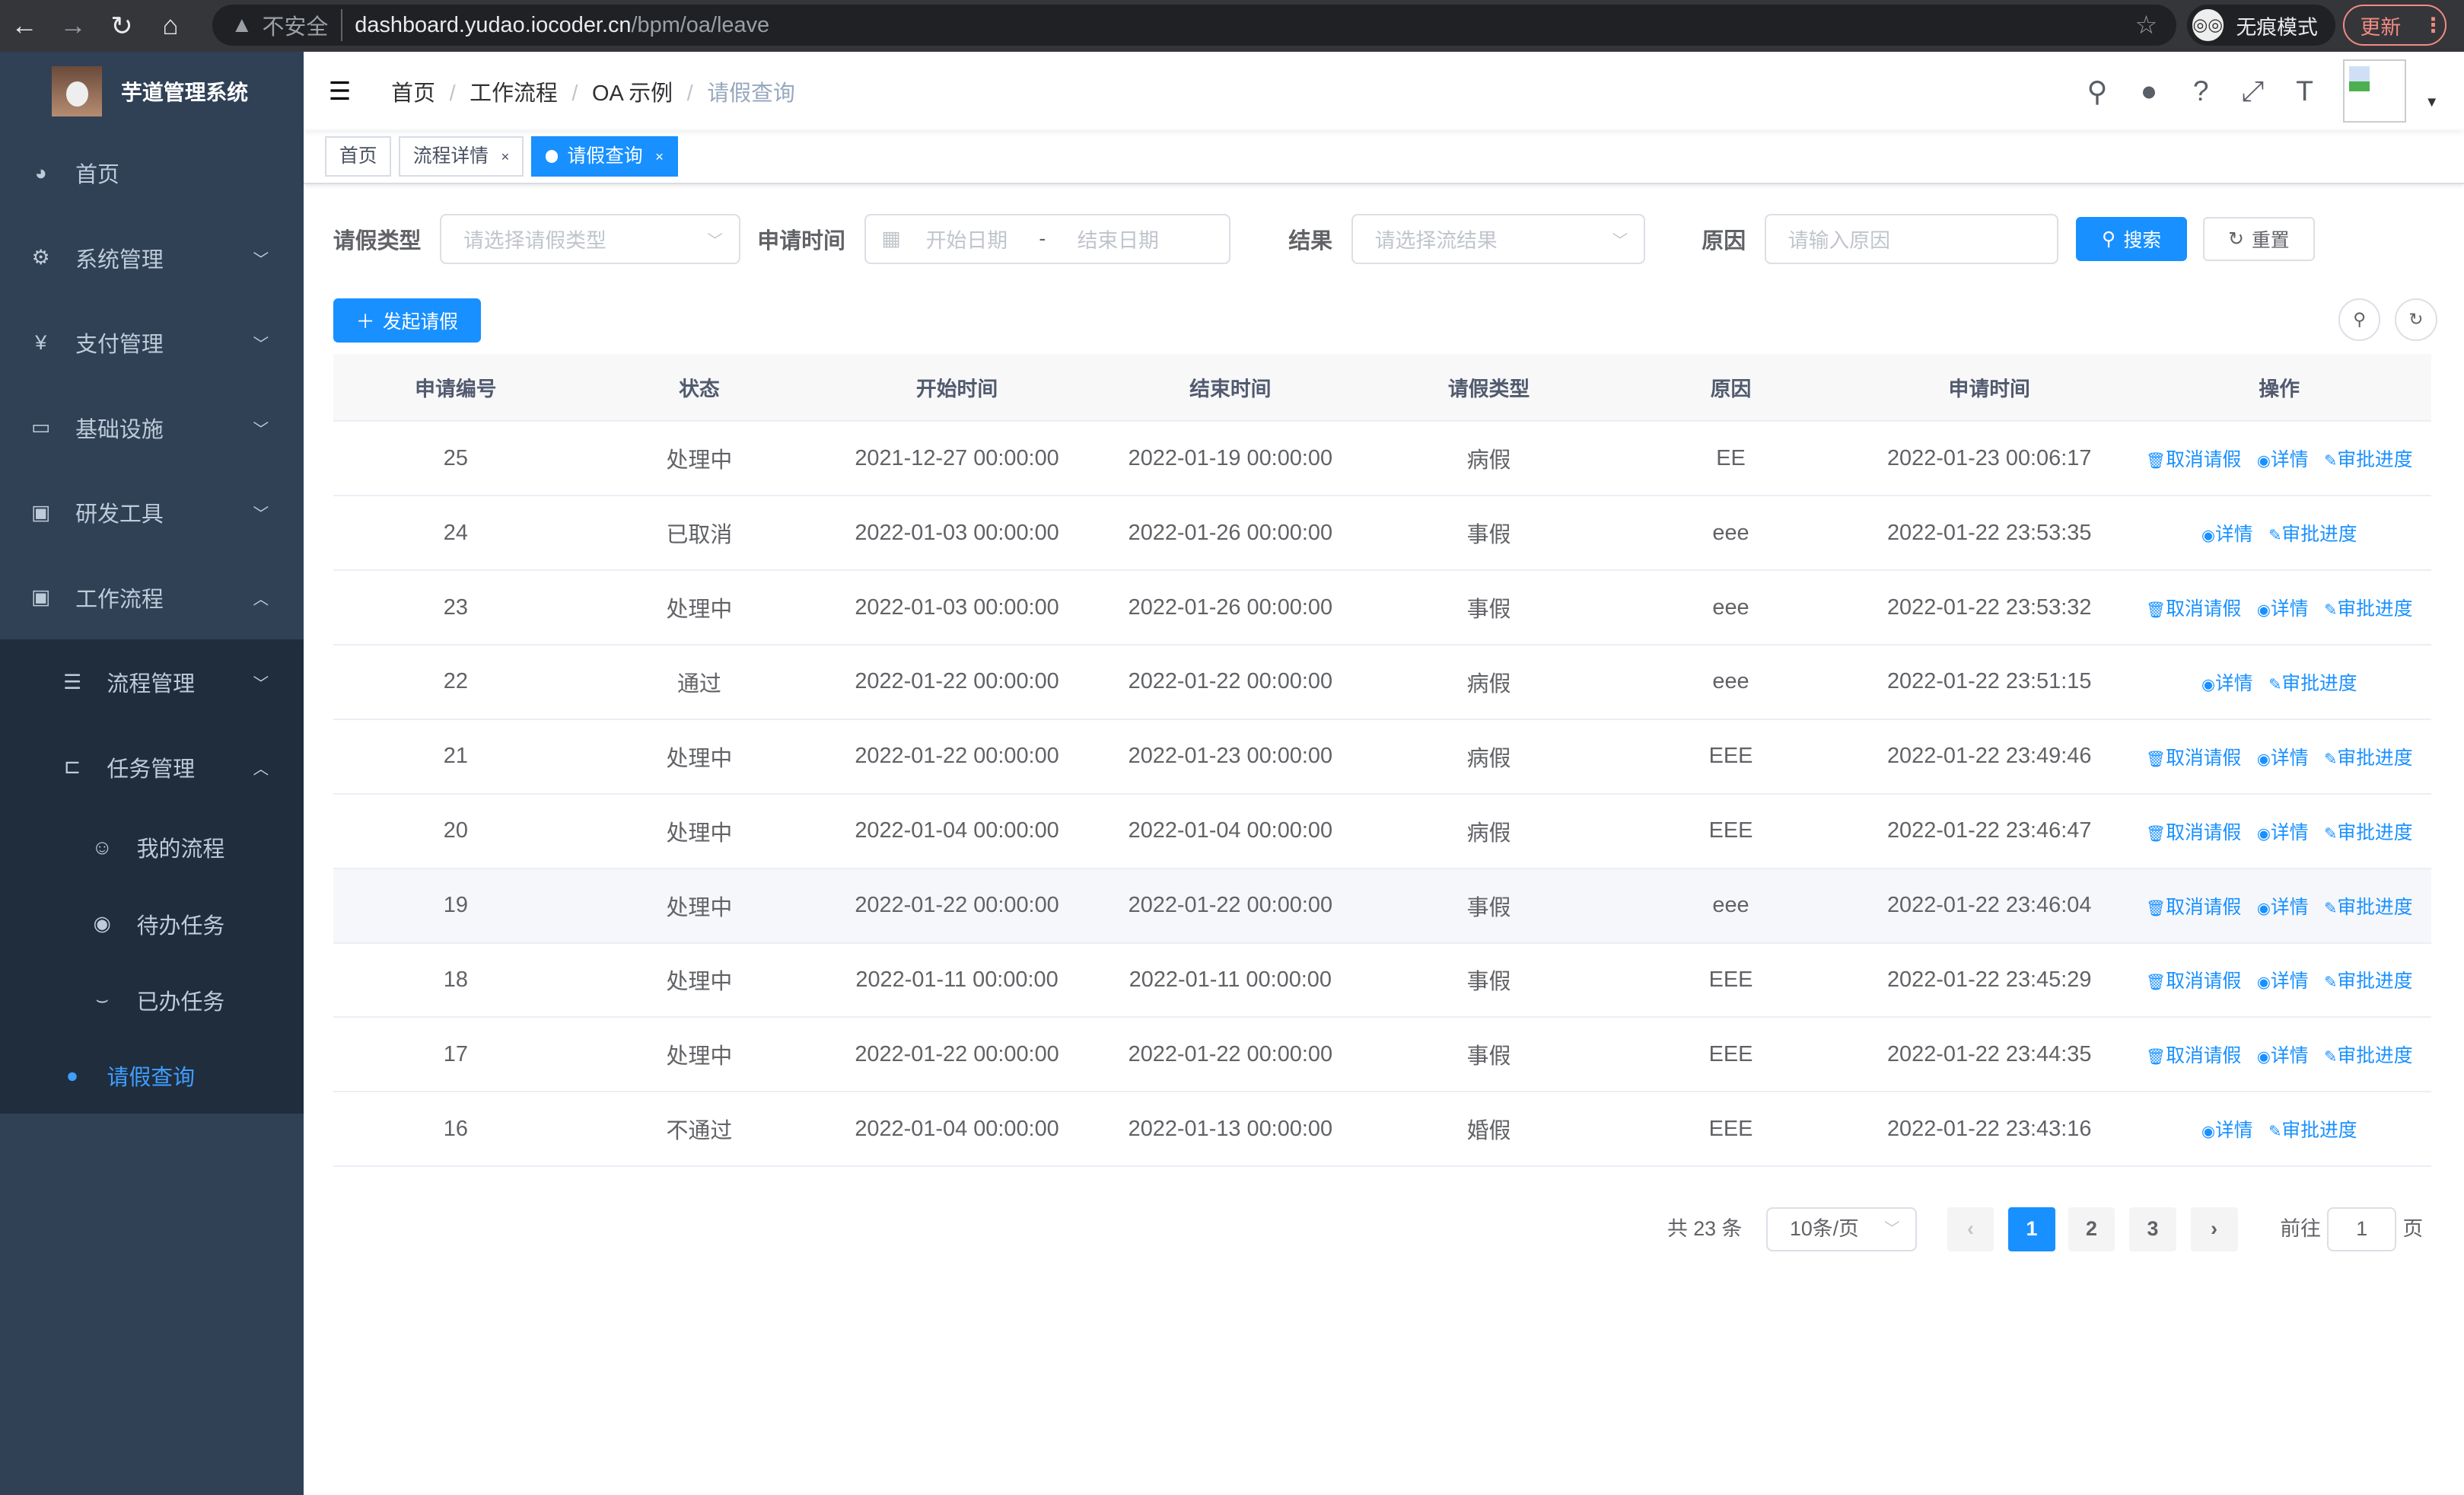  I want to click on sidebar-item-todo: ◉ 待办任务, so click(152, 924).